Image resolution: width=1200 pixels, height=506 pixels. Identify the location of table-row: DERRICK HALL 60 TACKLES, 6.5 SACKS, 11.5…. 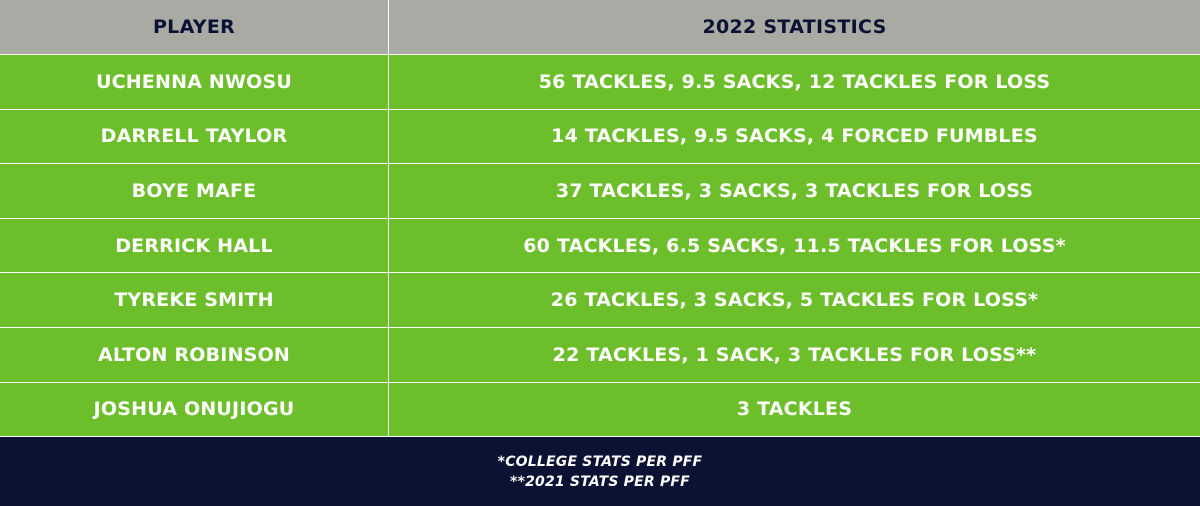
(600, 246).